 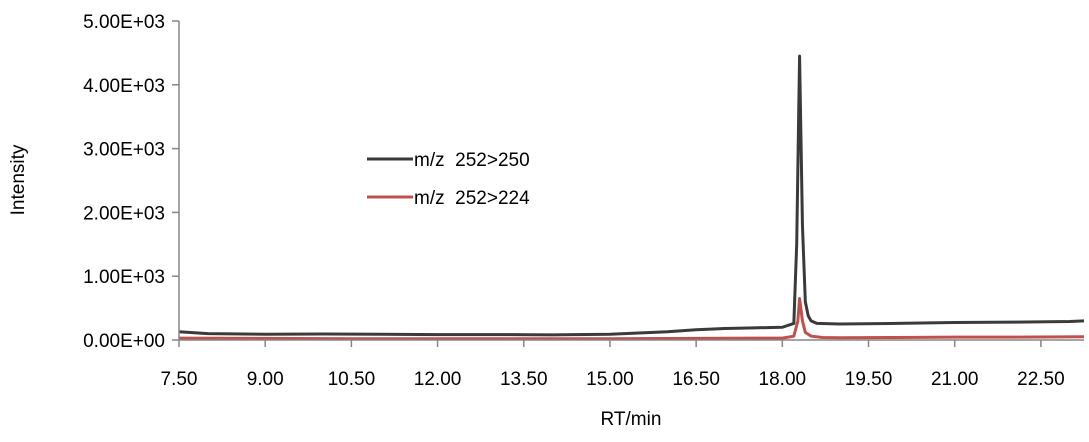 What do you see at coordinates (124, 150) in the screenshot?
I see `y-tick-label: 3.00E+03` at bounding box center [124, 150].